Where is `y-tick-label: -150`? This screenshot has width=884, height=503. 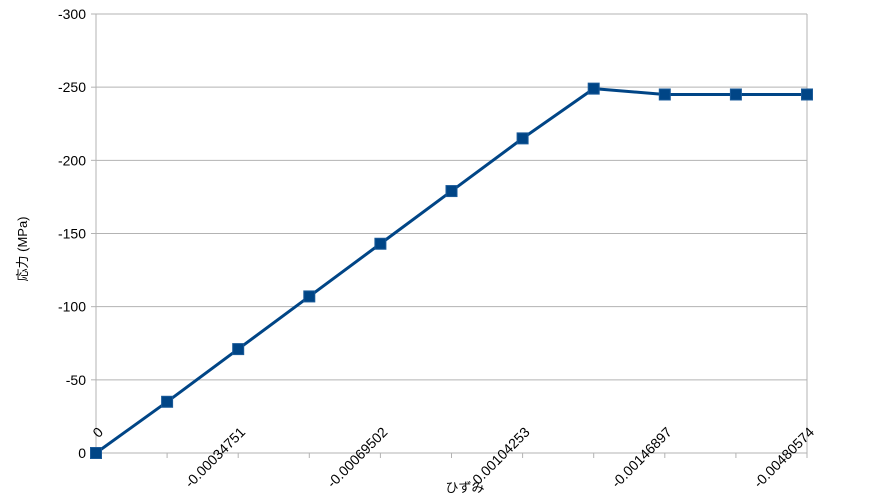
y-tick-label: -150 is located at coordinates (72, 234).